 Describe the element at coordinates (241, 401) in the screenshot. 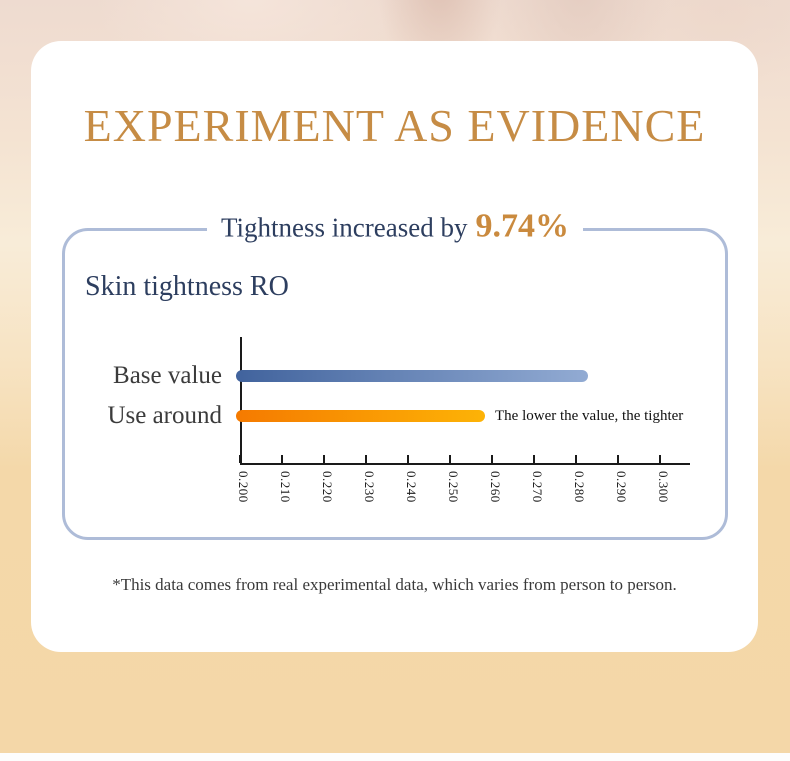

I see `y-axis-line` at that location.